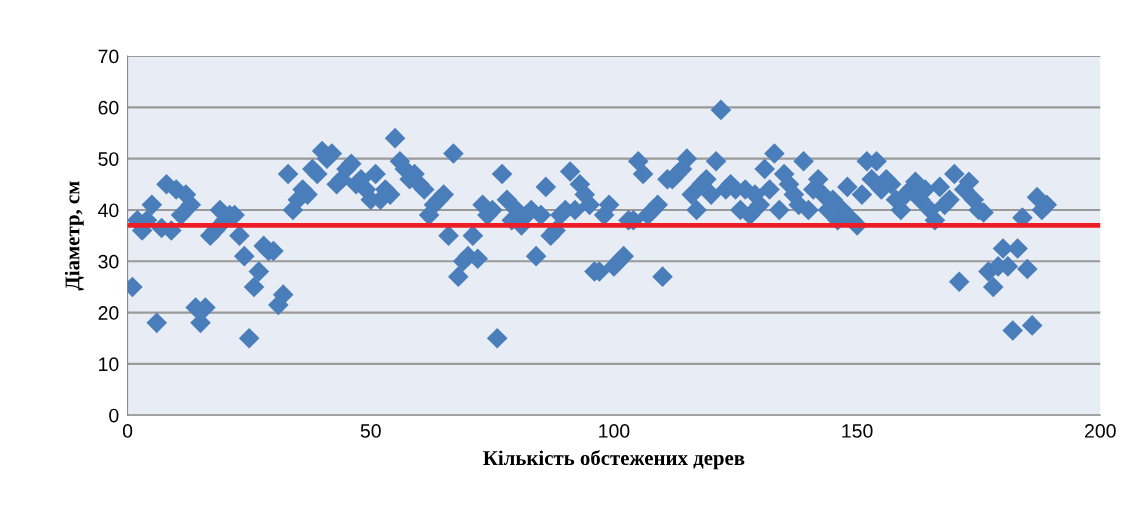 The image size is (1139, 519). Describe the element at coordinates (614, 459) in the screenshot. I see `x-axis-title: Кількість обстежених дерев` at that location.